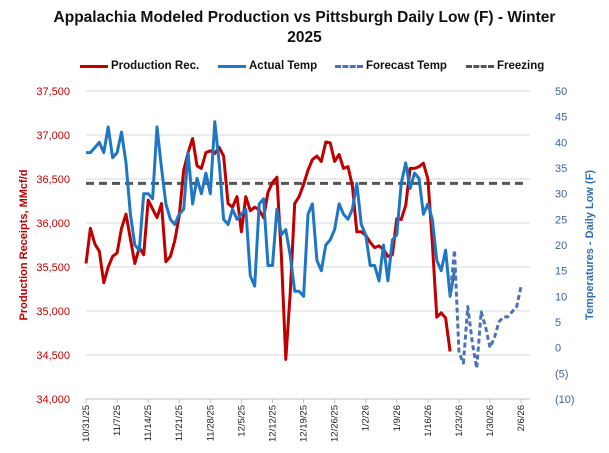  What do you see at coordinates (155, 66) in the screenshot?
I see `legend-label-production: Production Rec.` at bounding box center [155, 66].